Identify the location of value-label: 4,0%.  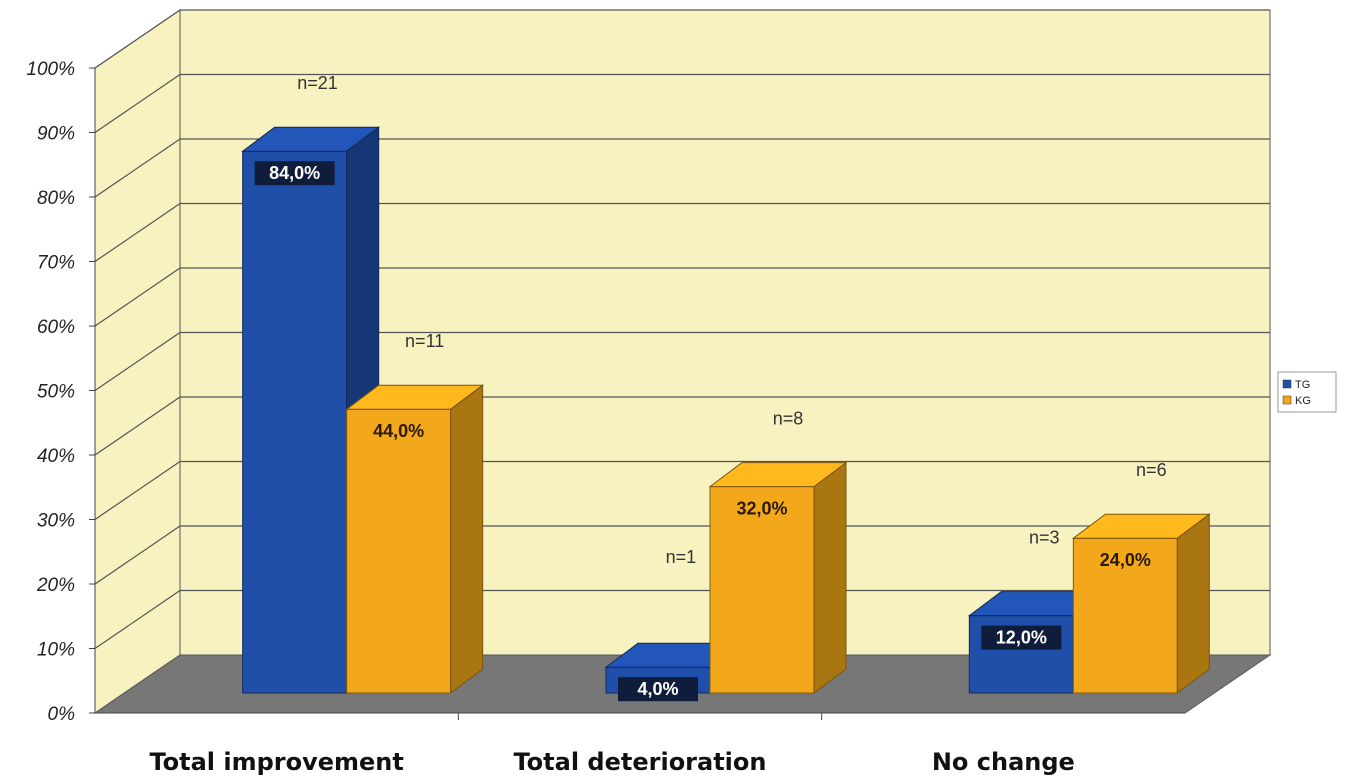
(657, 689).